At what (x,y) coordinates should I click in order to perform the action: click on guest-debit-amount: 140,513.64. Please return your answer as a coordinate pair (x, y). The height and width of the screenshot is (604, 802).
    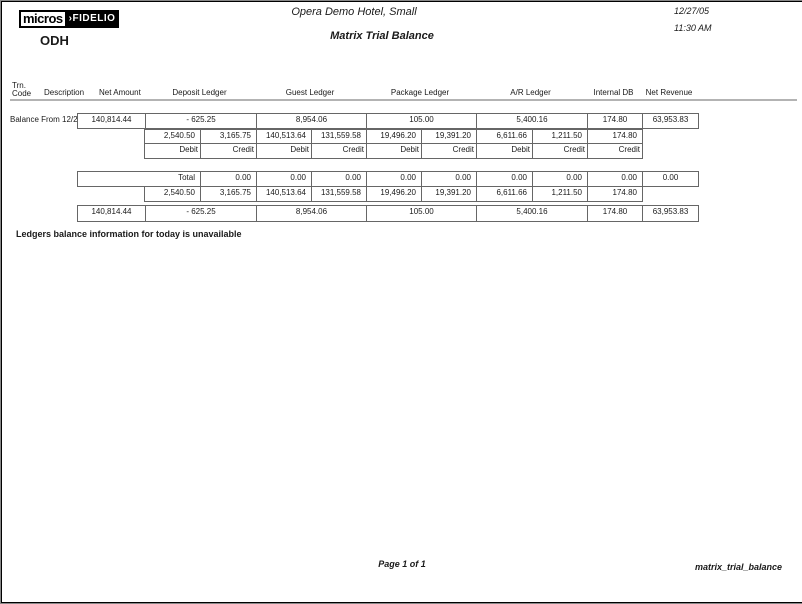
    Looking at the image, I should click on (283, 137).